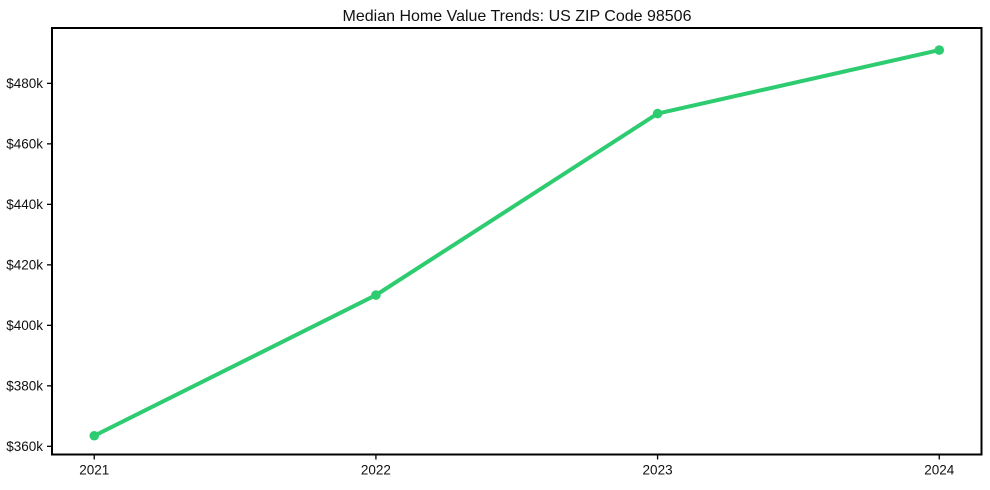 The width and height of the screenshot is (990, 490). I want to click on x-tick-label: 2022, so click(376, 470).